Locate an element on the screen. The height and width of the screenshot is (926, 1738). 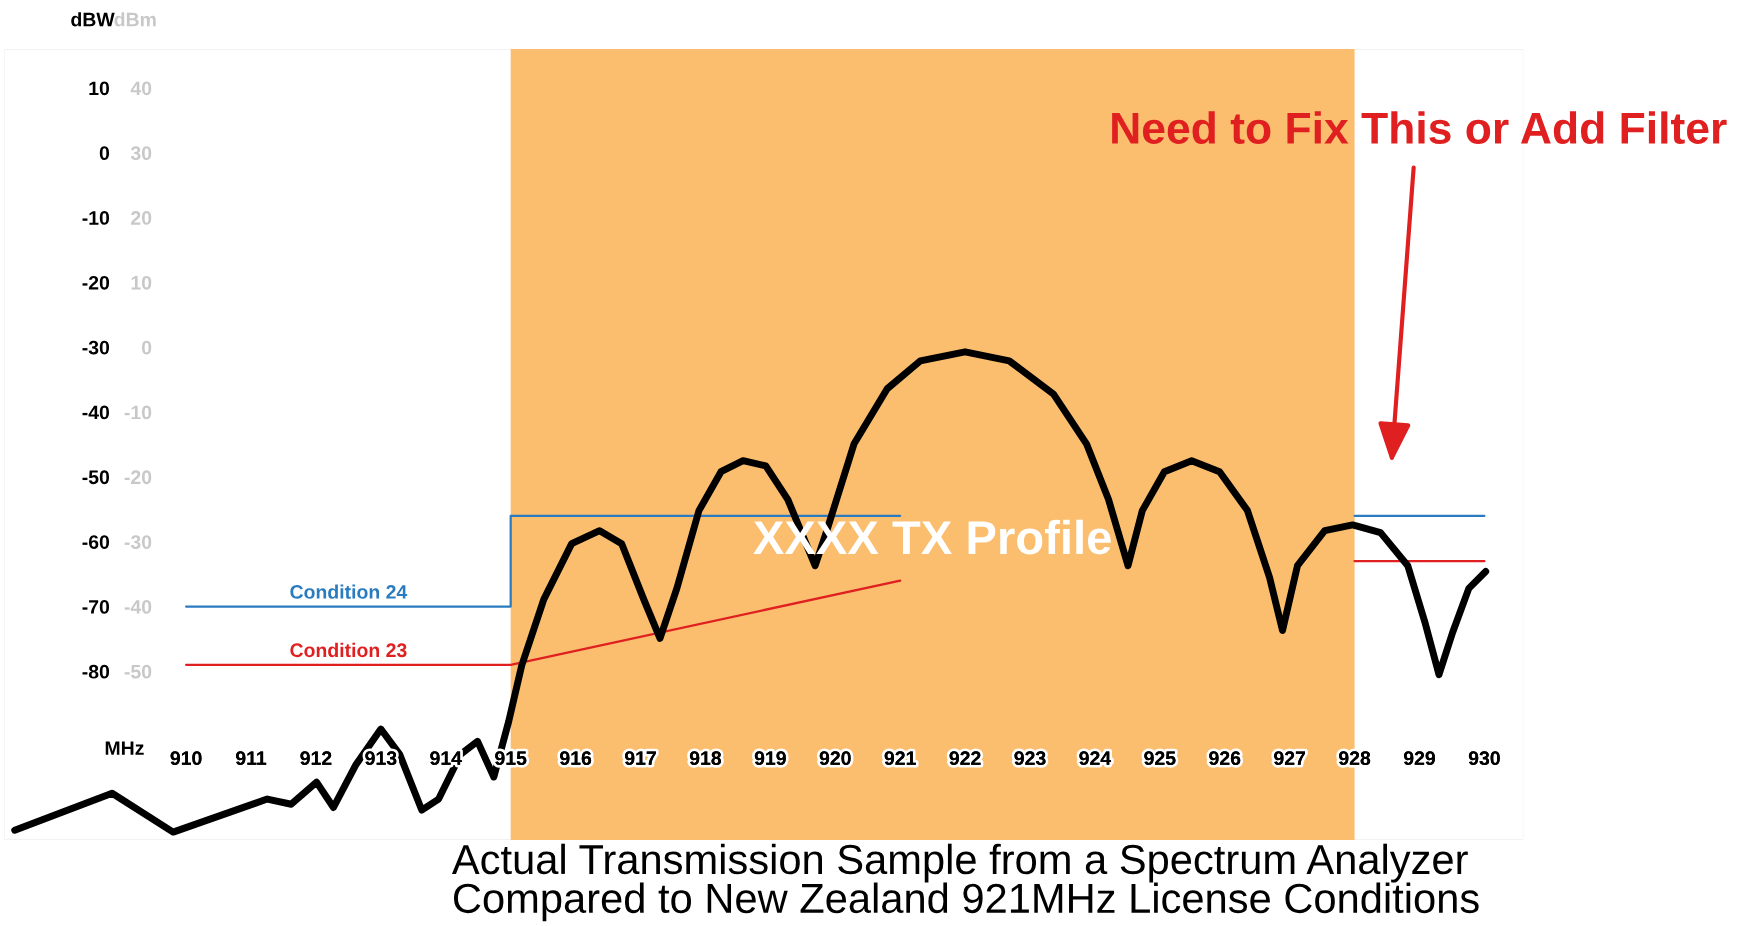
x-tick-label: 916 is located at coordinates (576, 758).